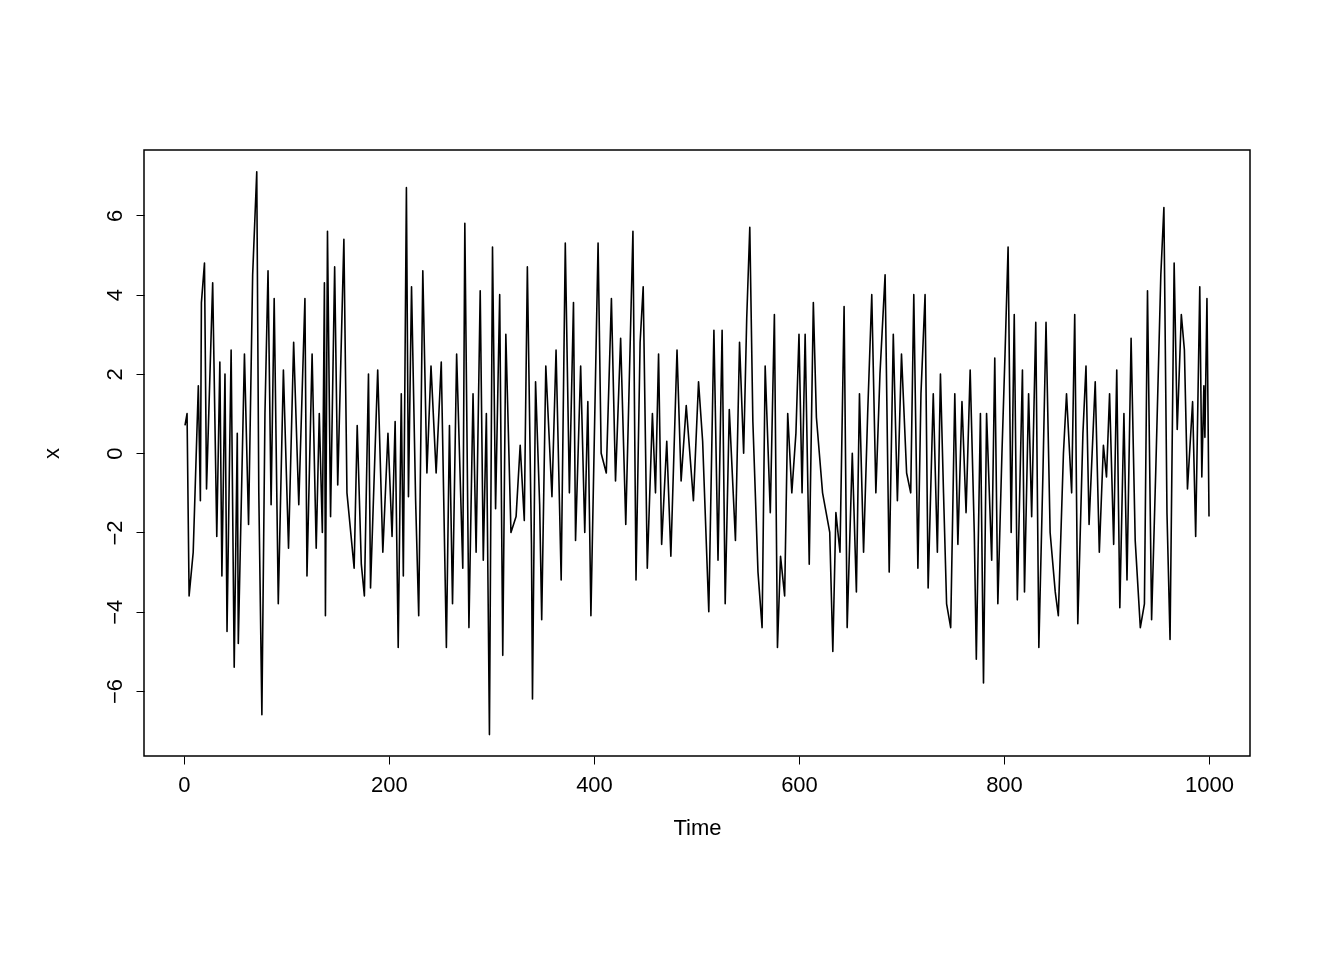 This screenshot has height=960, width=1344. What do you see at coordinates (51, 453) in the screenshot?
I see `y-axis-title: x` at bounding box center [51, 453].